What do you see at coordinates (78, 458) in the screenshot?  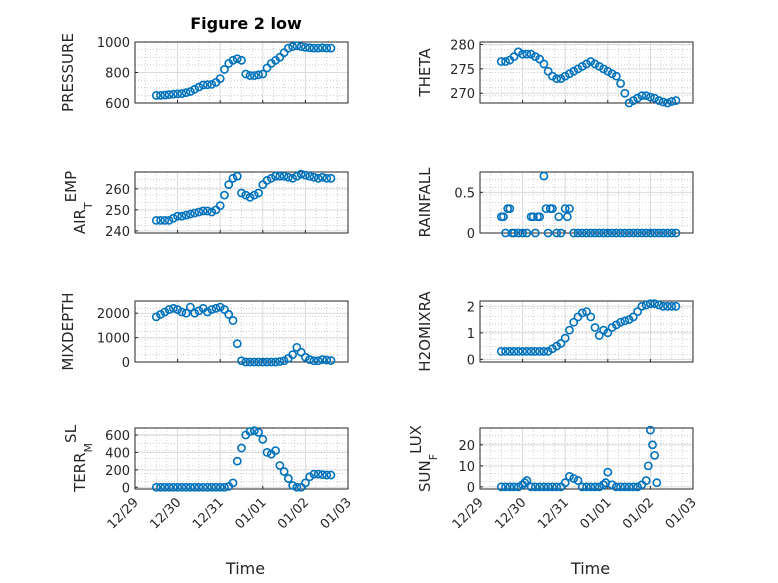 I see `y-axis-label: TERRMSL` at bounding box center [78, 458].